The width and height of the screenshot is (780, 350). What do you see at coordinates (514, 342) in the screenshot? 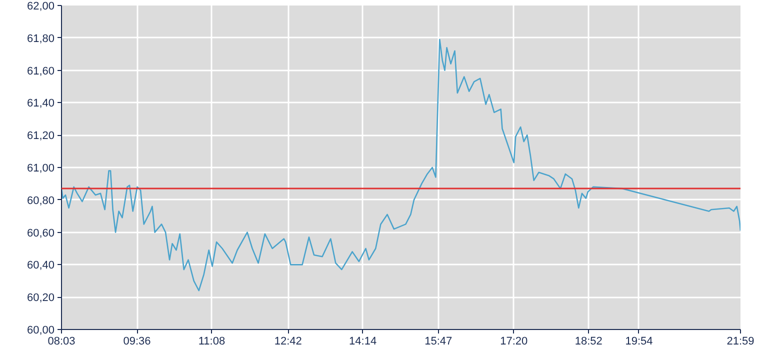
I see `x-tick-label: 17:20` at bounding box center [514, 342].